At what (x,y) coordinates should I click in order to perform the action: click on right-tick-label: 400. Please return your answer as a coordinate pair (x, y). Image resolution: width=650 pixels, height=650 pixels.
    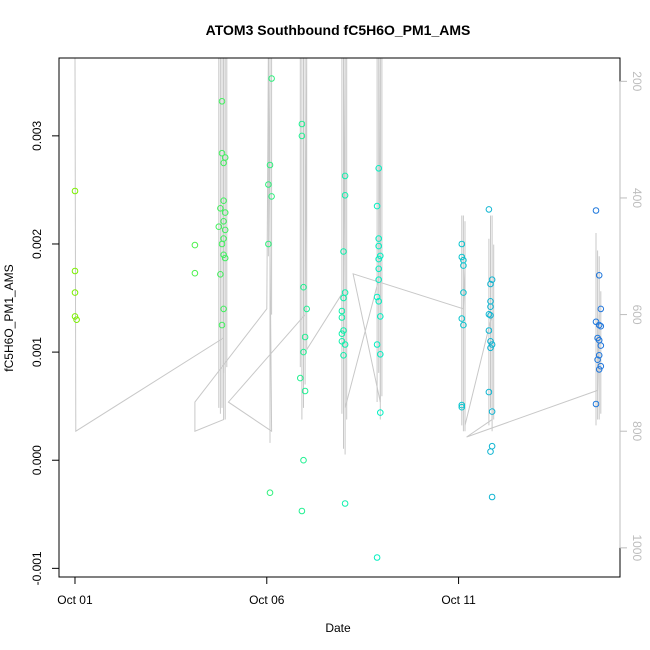
    Looking at the image, I should click on (637, 198).